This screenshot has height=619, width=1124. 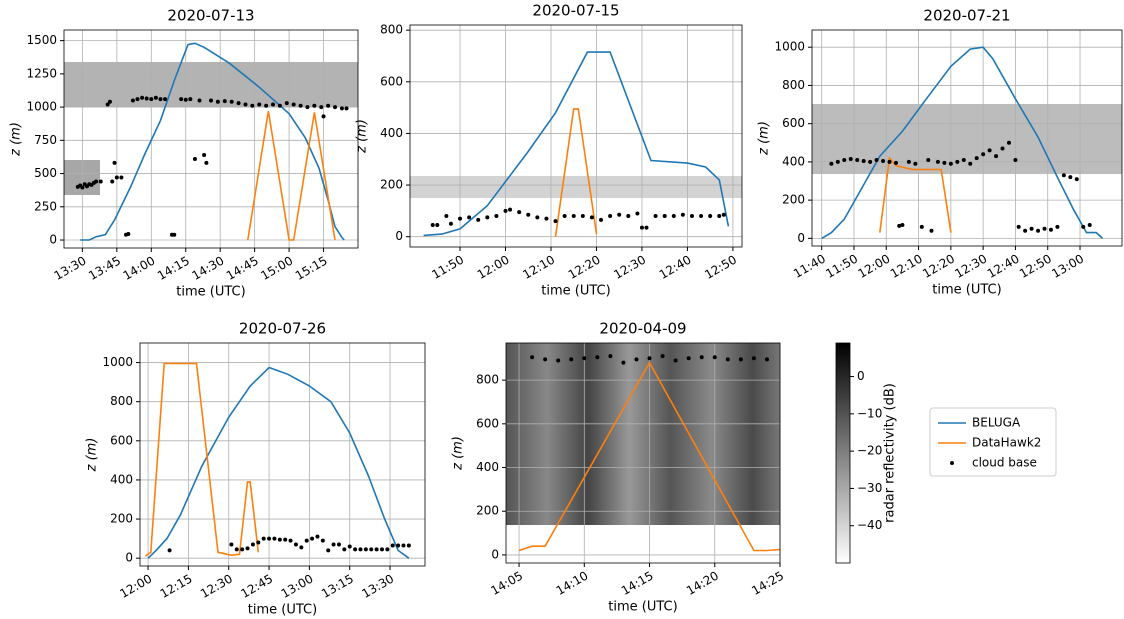 I want to click on chart-title: 2020-04-09, so click(x=642, y=329).